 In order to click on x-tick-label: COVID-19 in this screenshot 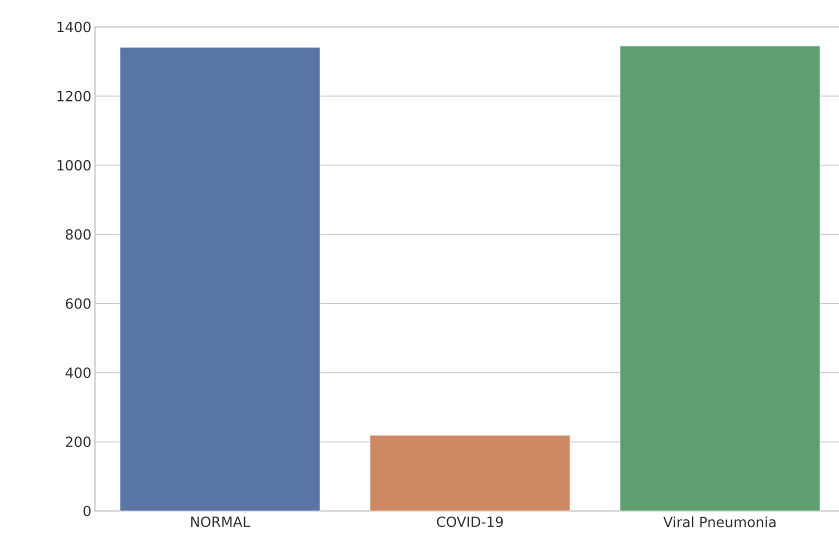, I will do `click(469, 522)`.